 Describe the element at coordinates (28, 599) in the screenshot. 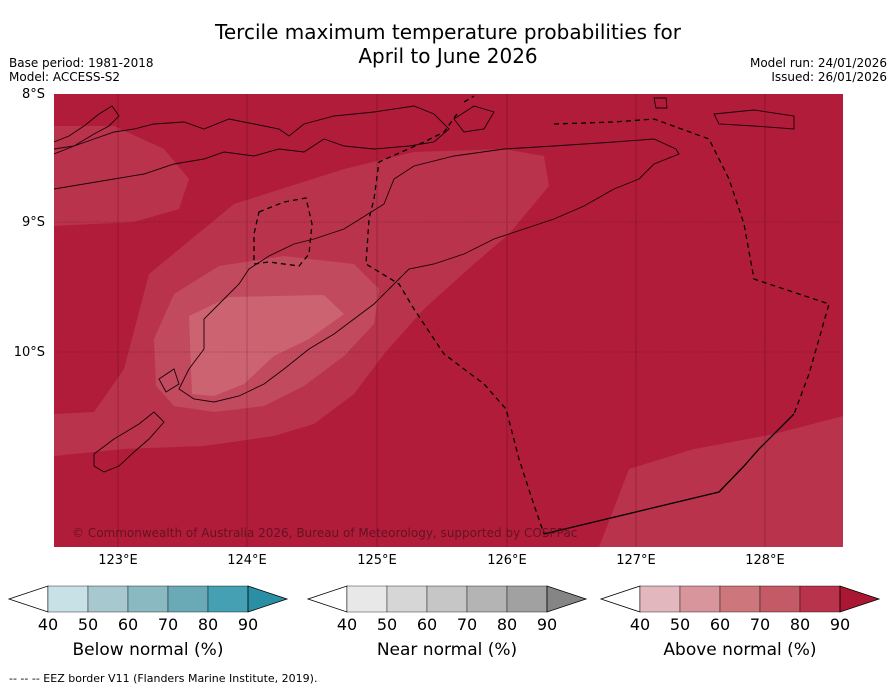

I see `colorbar-0-extend-low` at that location.